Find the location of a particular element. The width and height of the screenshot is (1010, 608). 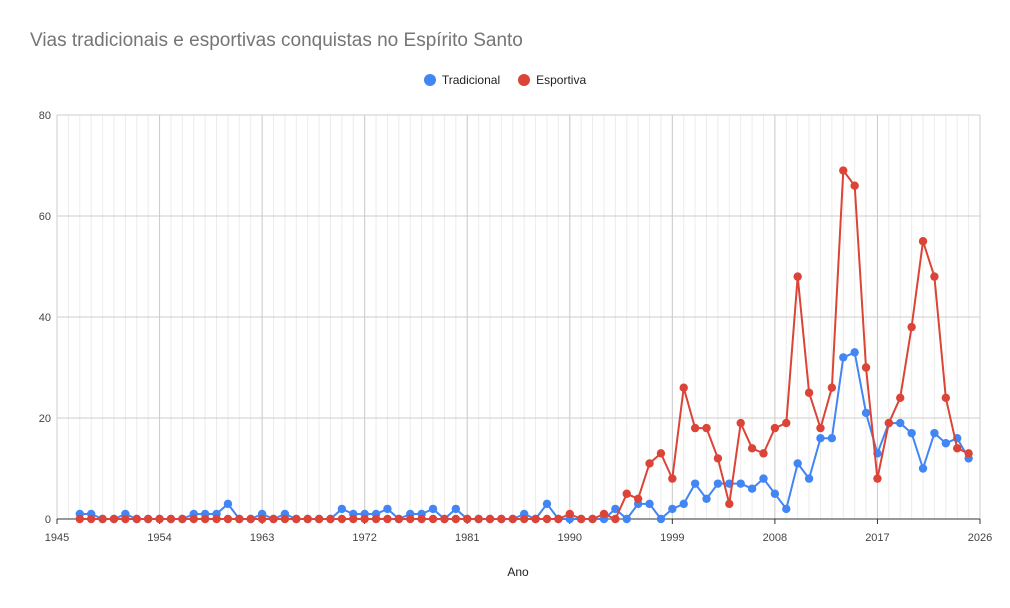

x-tick-label: 2008 is located at coordinates (775, 538).